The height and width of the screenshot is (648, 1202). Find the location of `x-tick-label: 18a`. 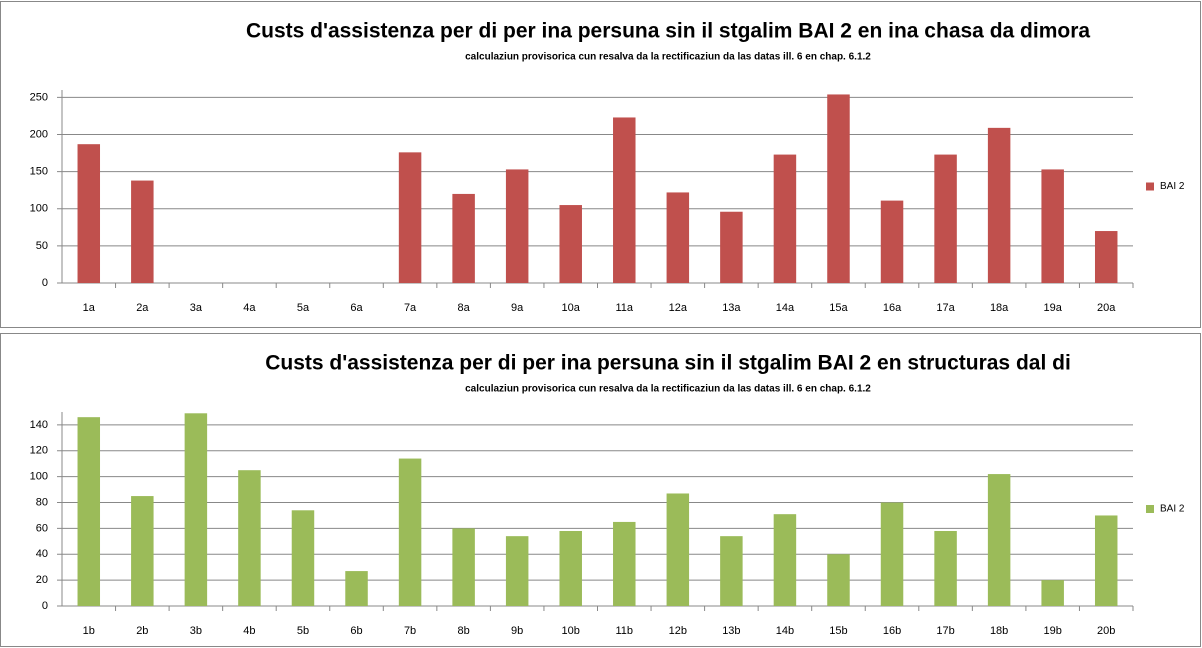

x-tick-label: 18a is located at coordinates (999, 308).